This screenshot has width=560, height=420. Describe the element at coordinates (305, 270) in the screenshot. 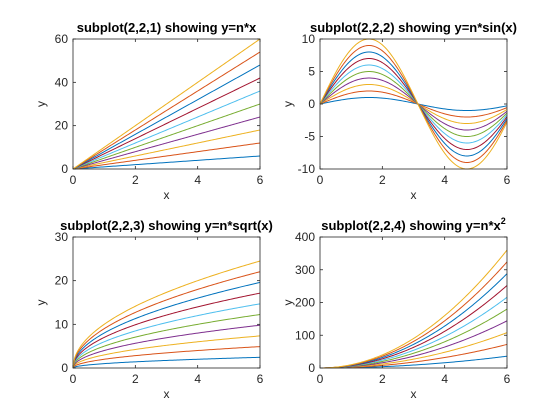

I see `y-tick-label: 300` at that location.